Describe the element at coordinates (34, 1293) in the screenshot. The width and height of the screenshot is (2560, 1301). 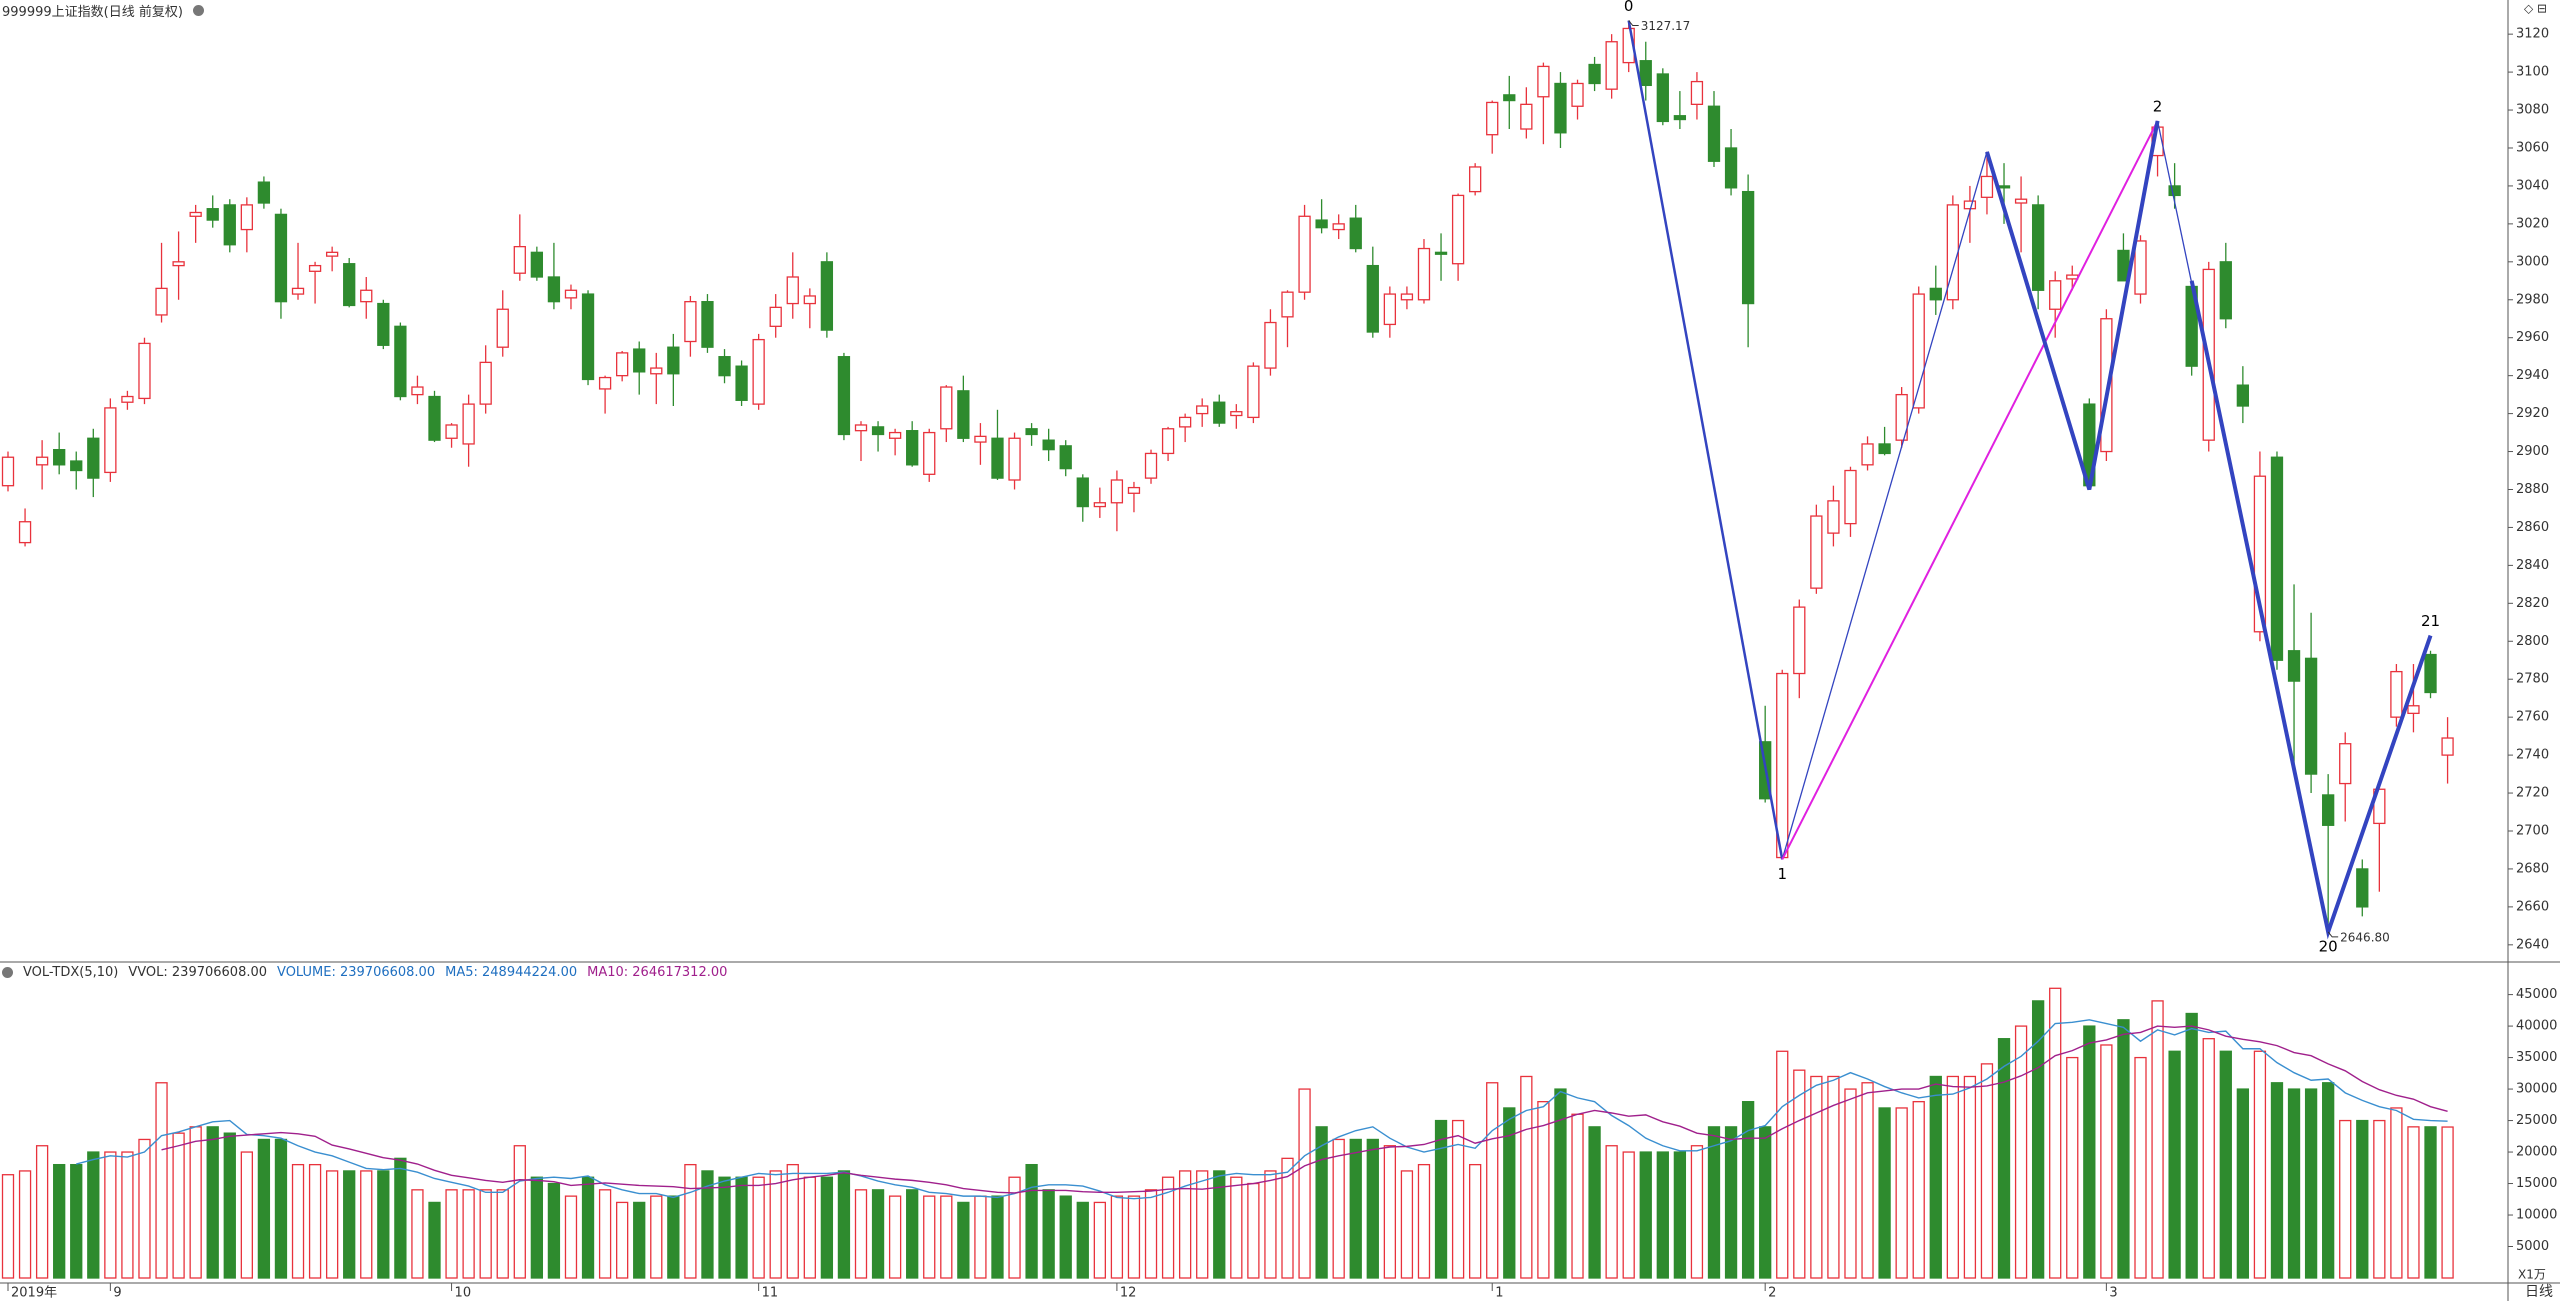
I see `x-tick-label: 2019年` at that location.